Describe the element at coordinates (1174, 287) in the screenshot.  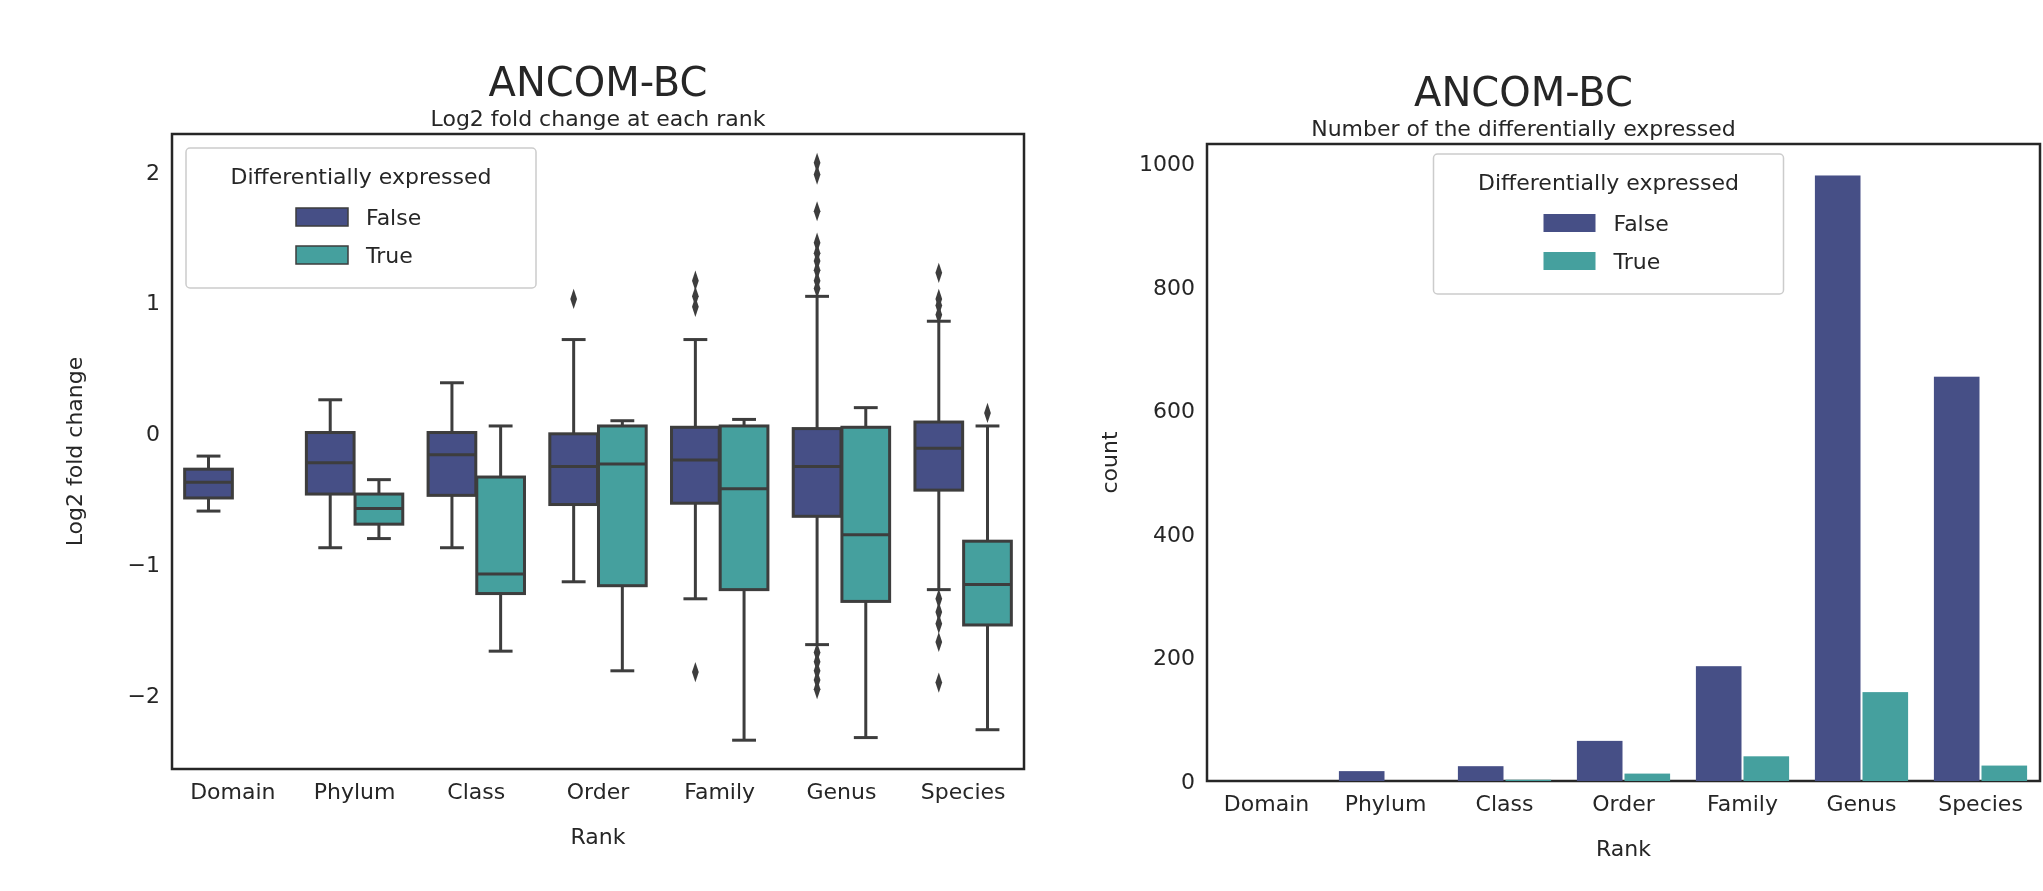
I see `y-tick-label: 800` at that location.